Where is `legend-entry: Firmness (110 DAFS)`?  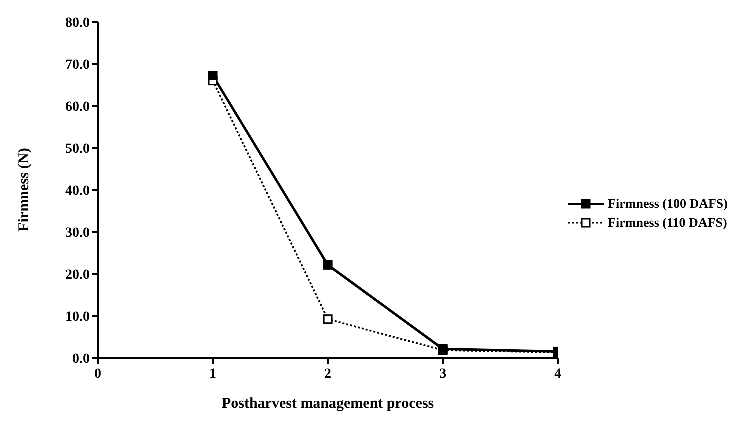
legend-entry: Firmness (110 DAFS) is located at coordinates (648, 222).